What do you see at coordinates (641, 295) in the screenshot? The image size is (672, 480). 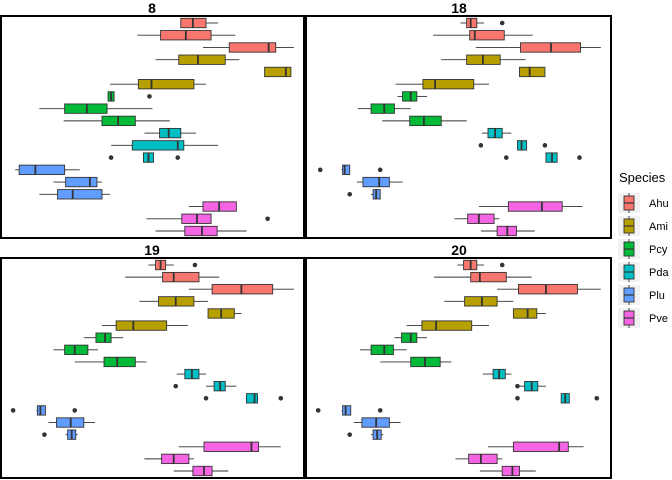 I see `legend-entry-plu: Plu` at bounding box center [641, 295].